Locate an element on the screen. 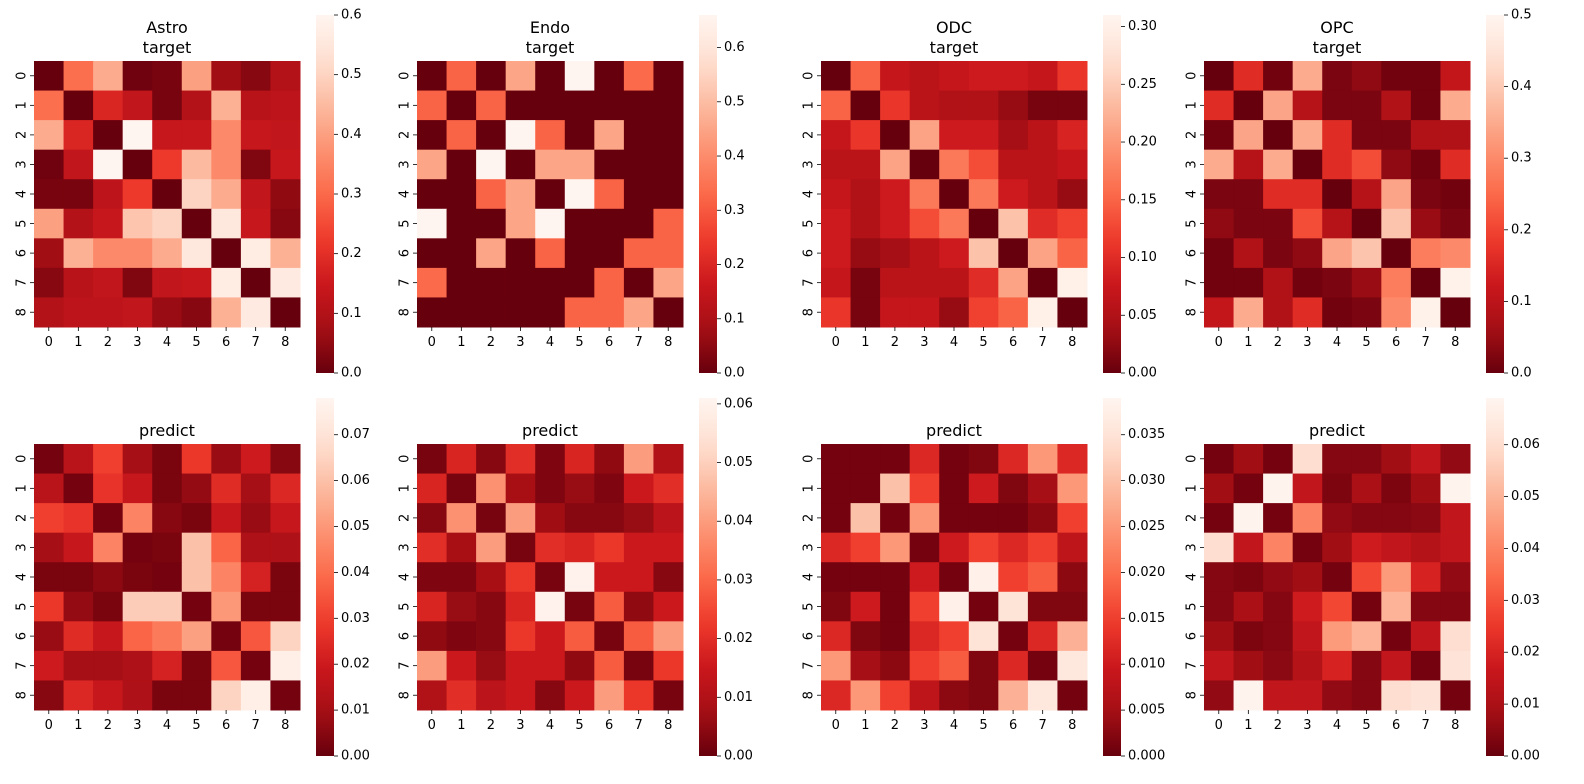 This screenshot has width=1584, height=784. y-tick-label: 8 is located at coordinates (809, 312).